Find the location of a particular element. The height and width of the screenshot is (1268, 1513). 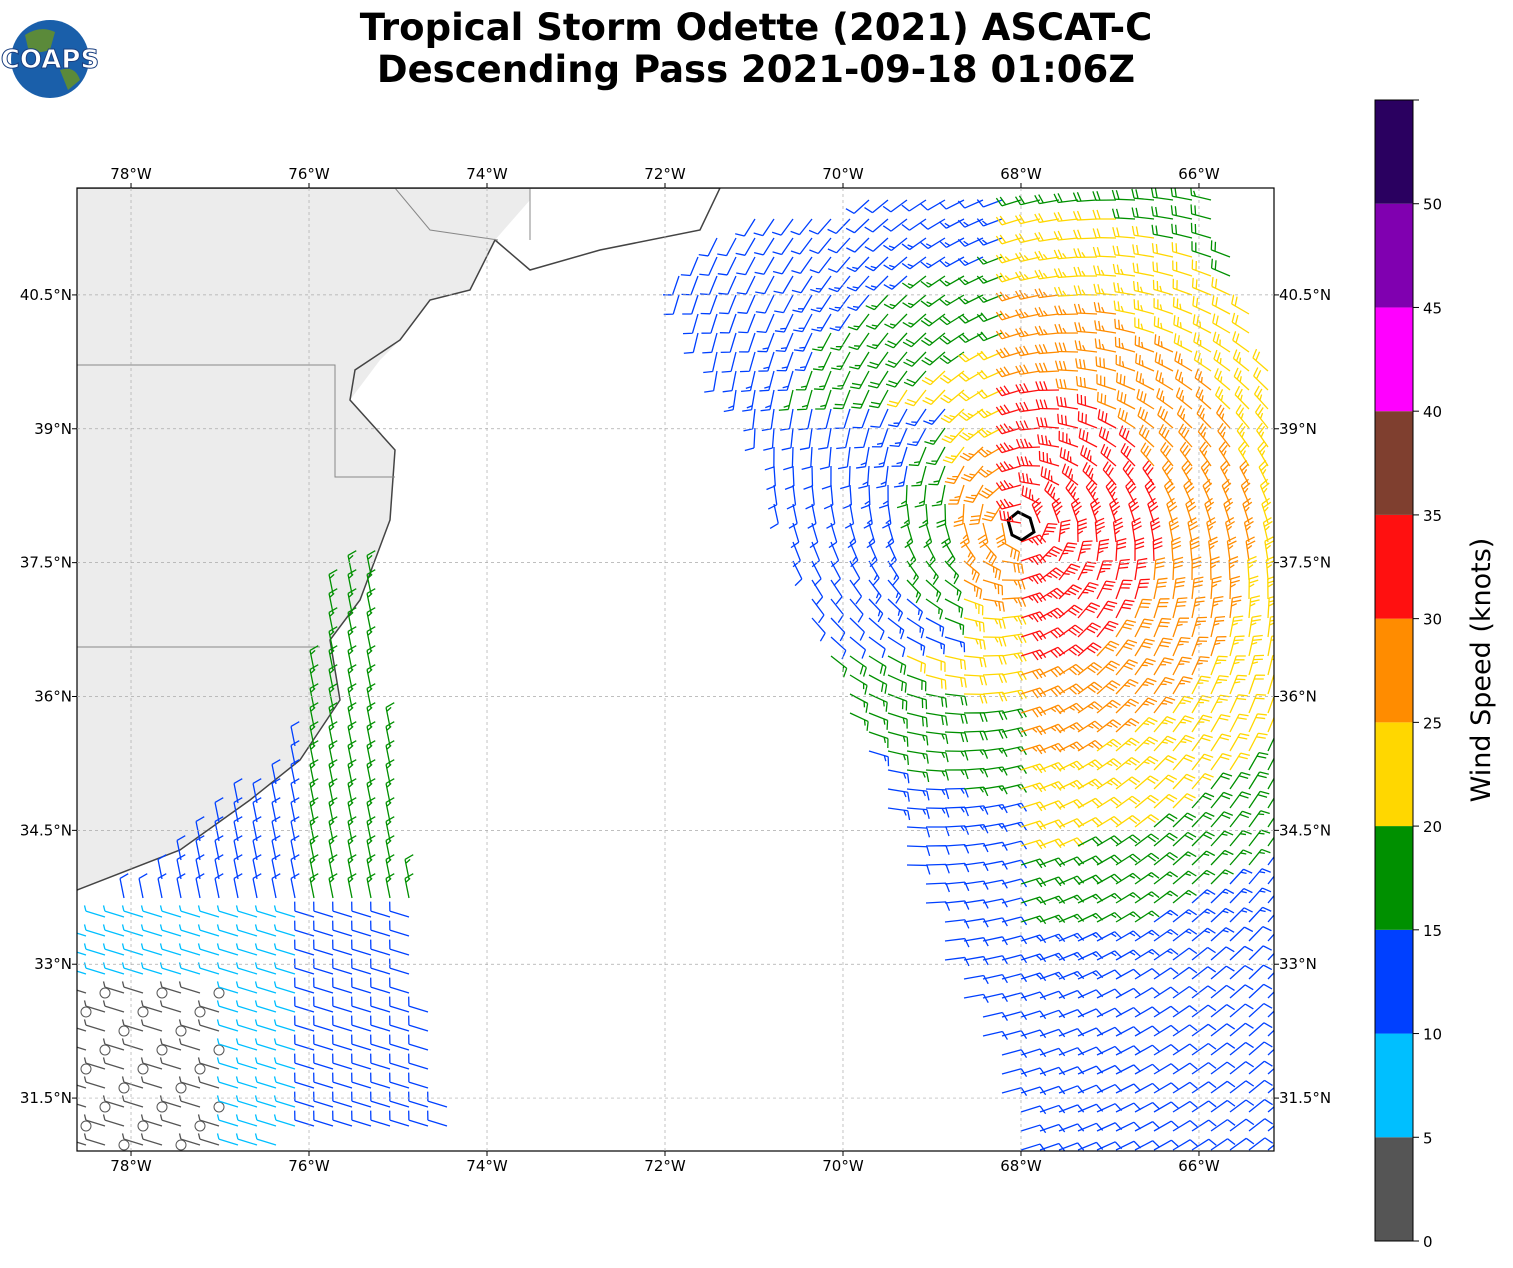

colorbar-segment is located at coordinates (1394, 670).